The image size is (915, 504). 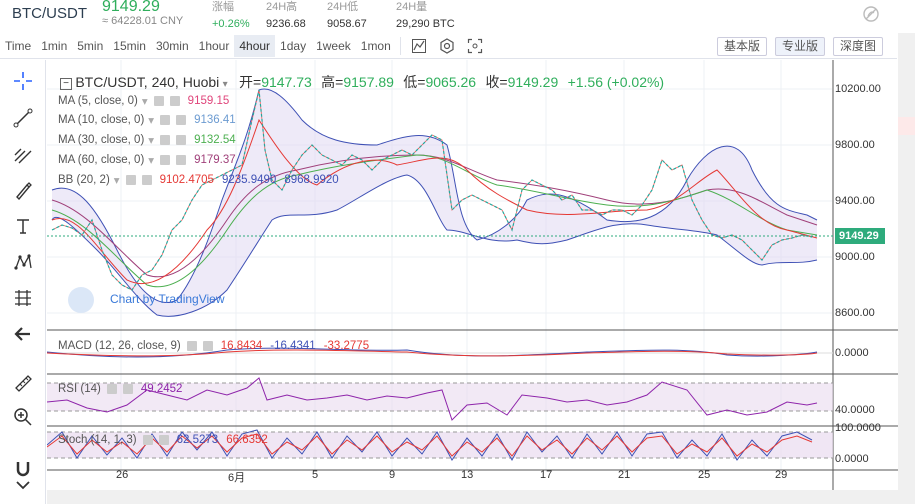 What do you see at coordinates (855, 201) in the screenshot?
I see `y-axis-label: 9400.00` at bounding box center [855, 201].